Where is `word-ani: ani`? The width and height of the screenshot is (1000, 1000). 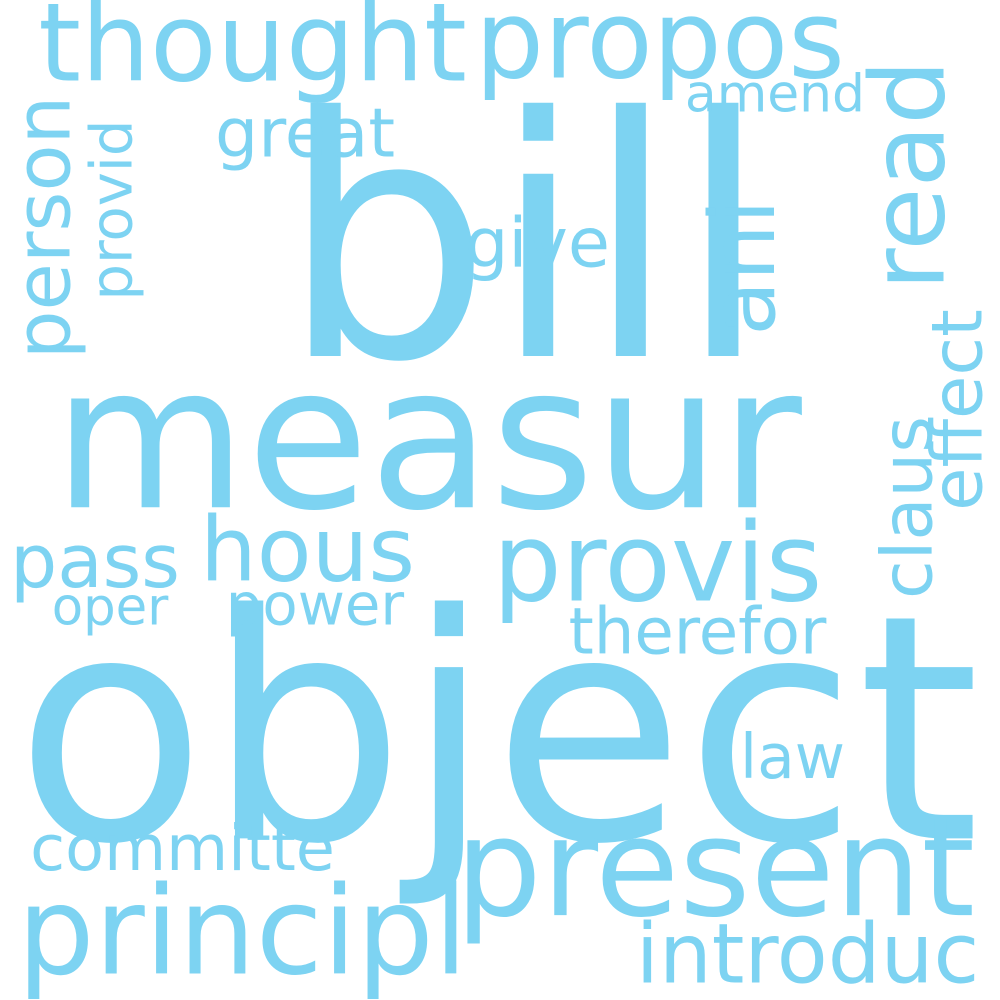
word-ani: ani is located at coordinates (744, 267).